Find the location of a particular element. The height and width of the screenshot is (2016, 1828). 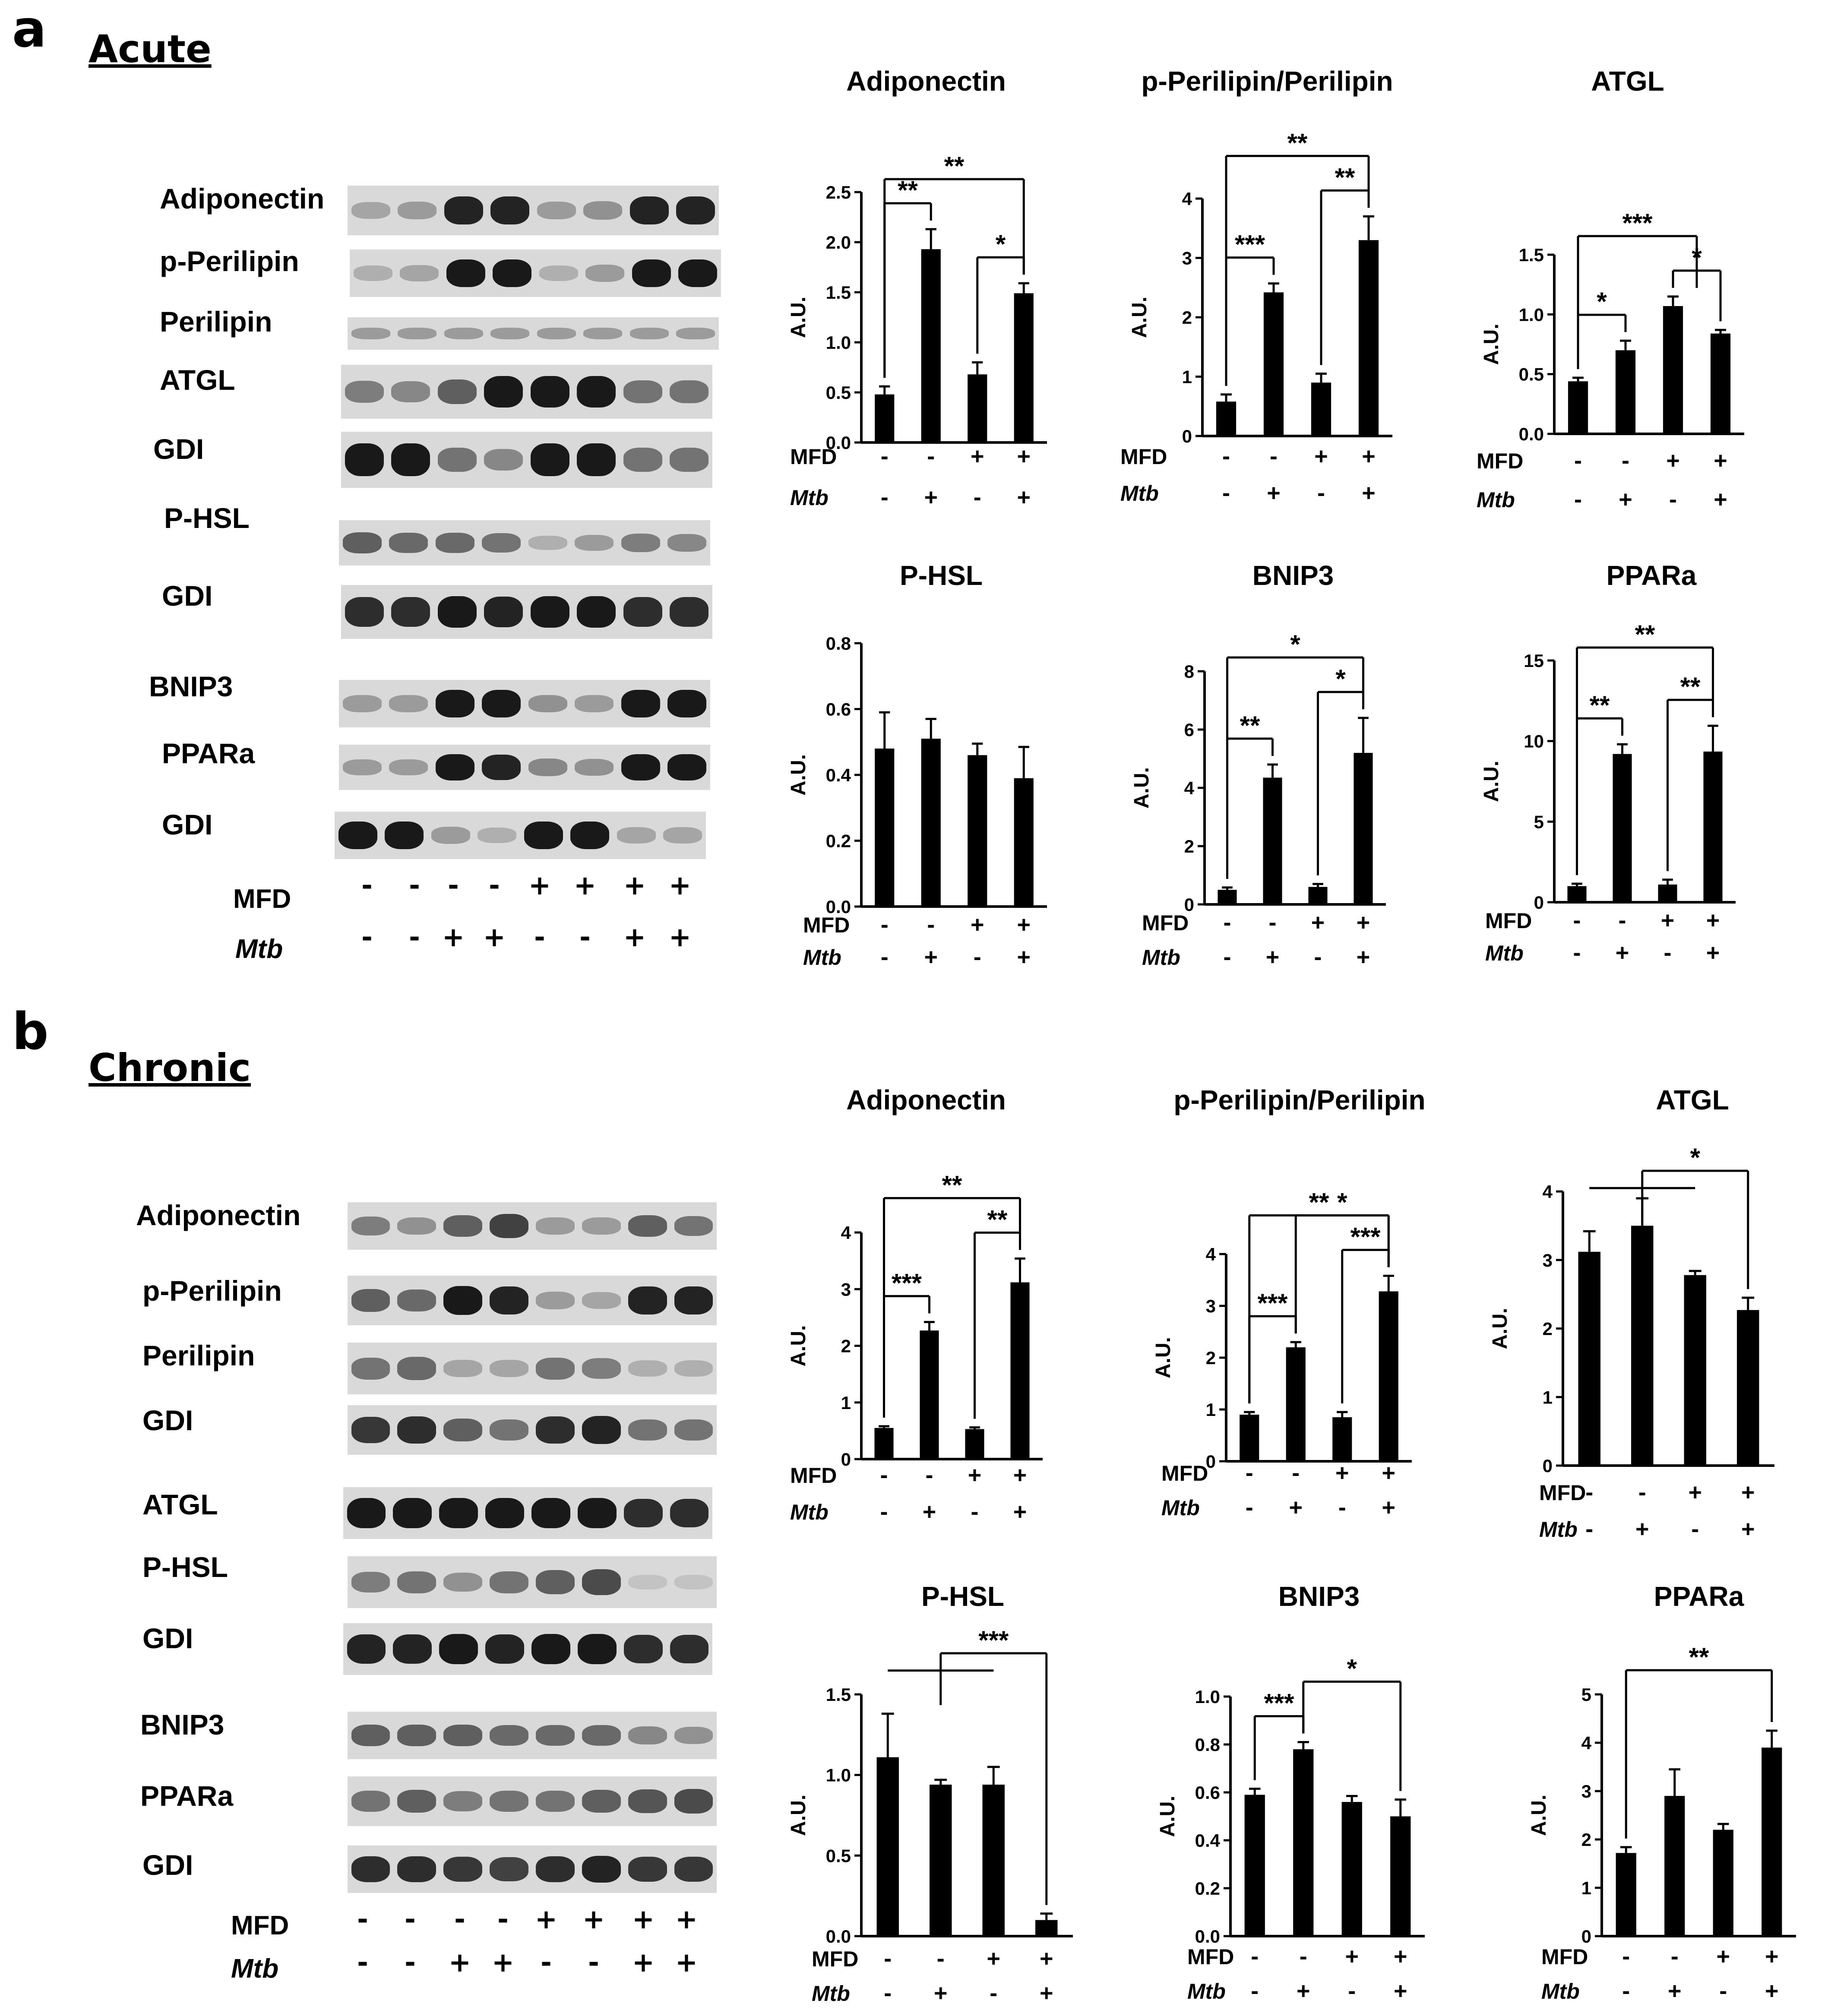

chart-title: Adiponectin is located at coordinates (926, 81).